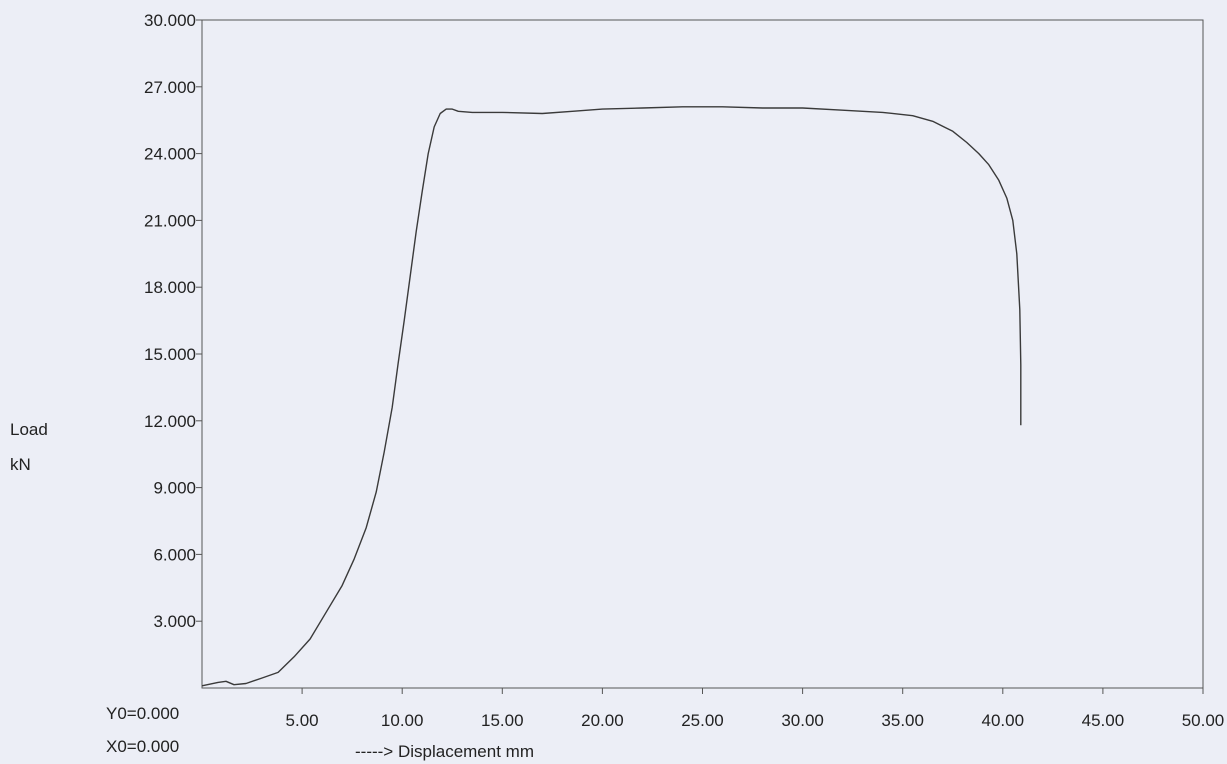 Image resolution: width=1227 pixels, height=764 pixels. I want to click on x-tick-label: 5.00, so click(302, 720).